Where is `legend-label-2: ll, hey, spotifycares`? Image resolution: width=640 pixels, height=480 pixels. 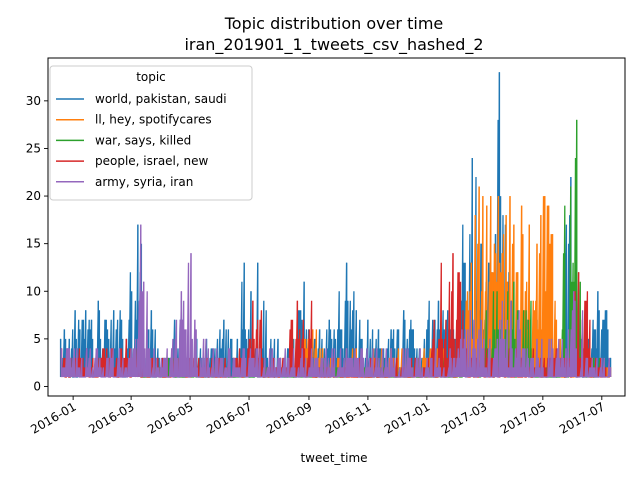 legend-label-2: ll, hey, spotifycares is located at coordinates (153, 120).